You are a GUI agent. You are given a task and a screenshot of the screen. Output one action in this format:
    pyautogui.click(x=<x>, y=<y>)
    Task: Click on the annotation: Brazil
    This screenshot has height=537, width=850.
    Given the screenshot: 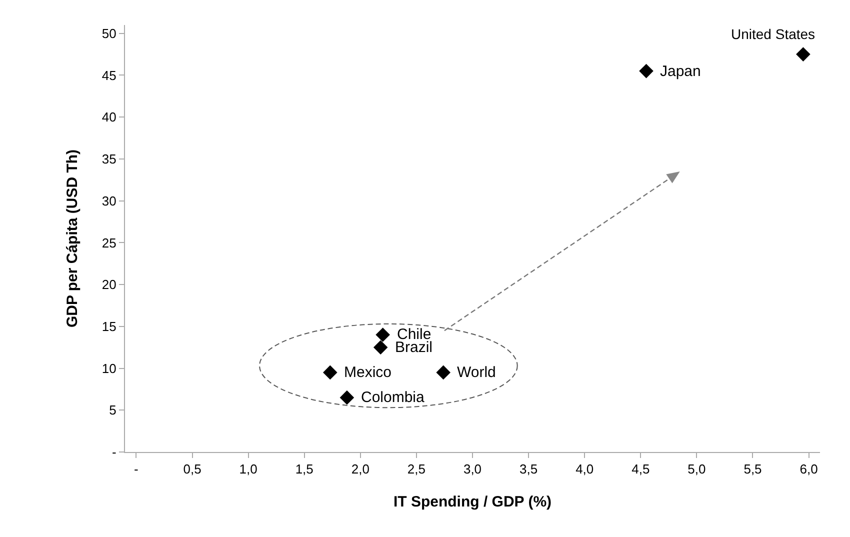 What is the action you would take?
    pyautogui.click(x=414, y=347)
    